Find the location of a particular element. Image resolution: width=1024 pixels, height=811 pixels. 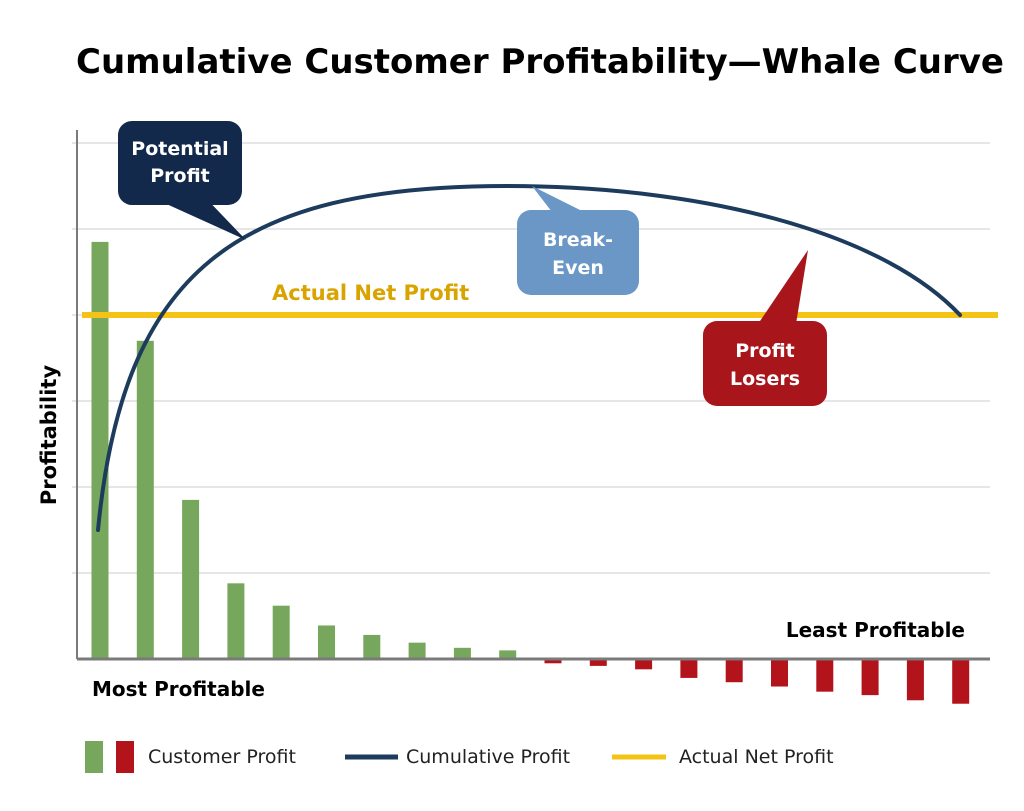

callout-losers-box is located at coordinates (765, 363).